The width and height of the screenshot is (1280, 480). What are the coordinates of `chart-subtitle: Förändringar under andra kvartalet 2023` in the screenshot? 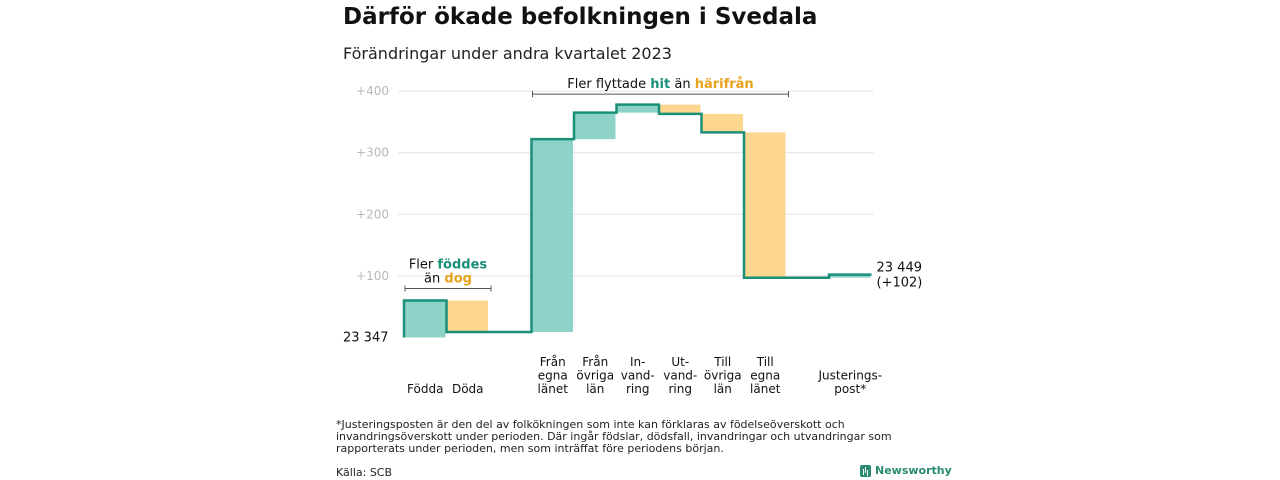 It's located at (507, 53).